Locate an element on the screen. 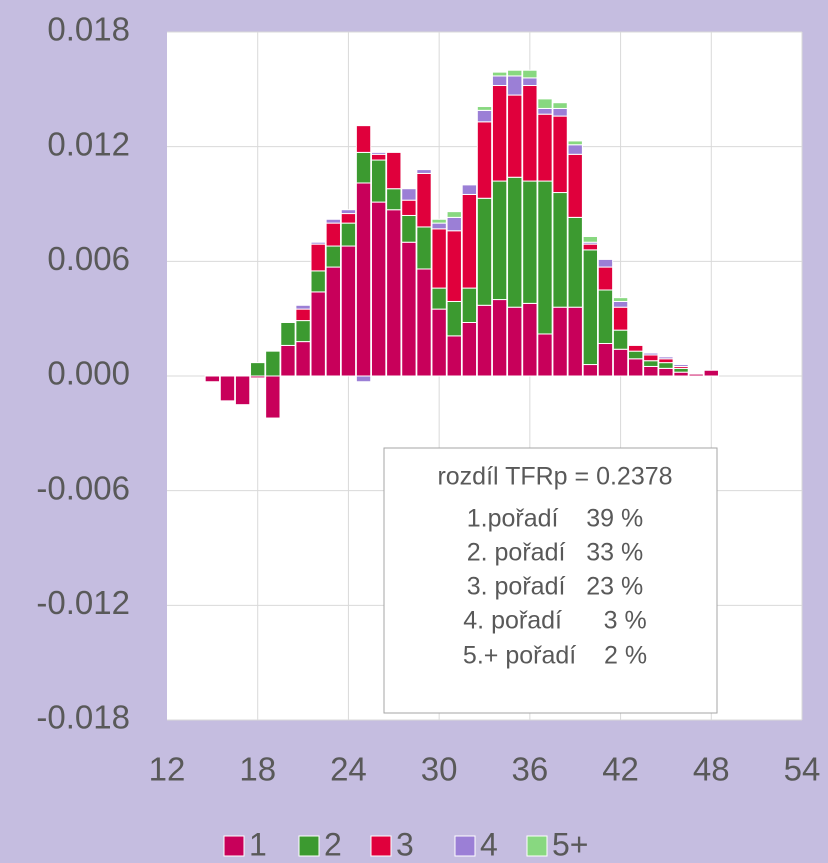  y-tick-label: 0.006 is located at coordinates (88, 258).